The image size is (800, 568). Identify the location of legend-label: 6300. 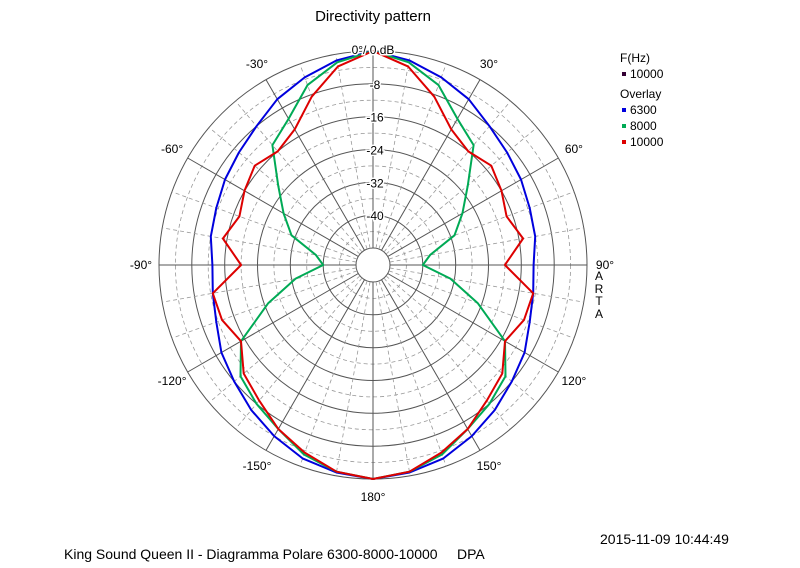
(643, 110).